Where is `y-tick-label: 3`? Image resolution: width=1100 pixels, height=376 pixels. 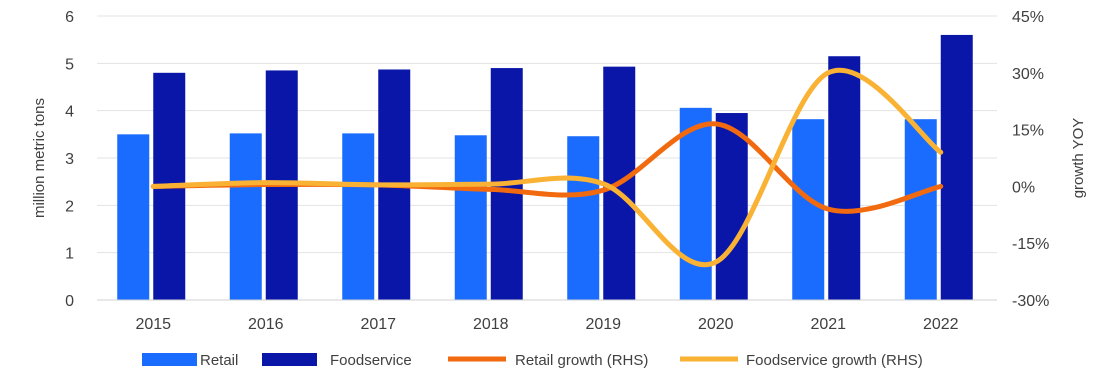 y-tick-label: 3 is located at coordinates (69, 159).